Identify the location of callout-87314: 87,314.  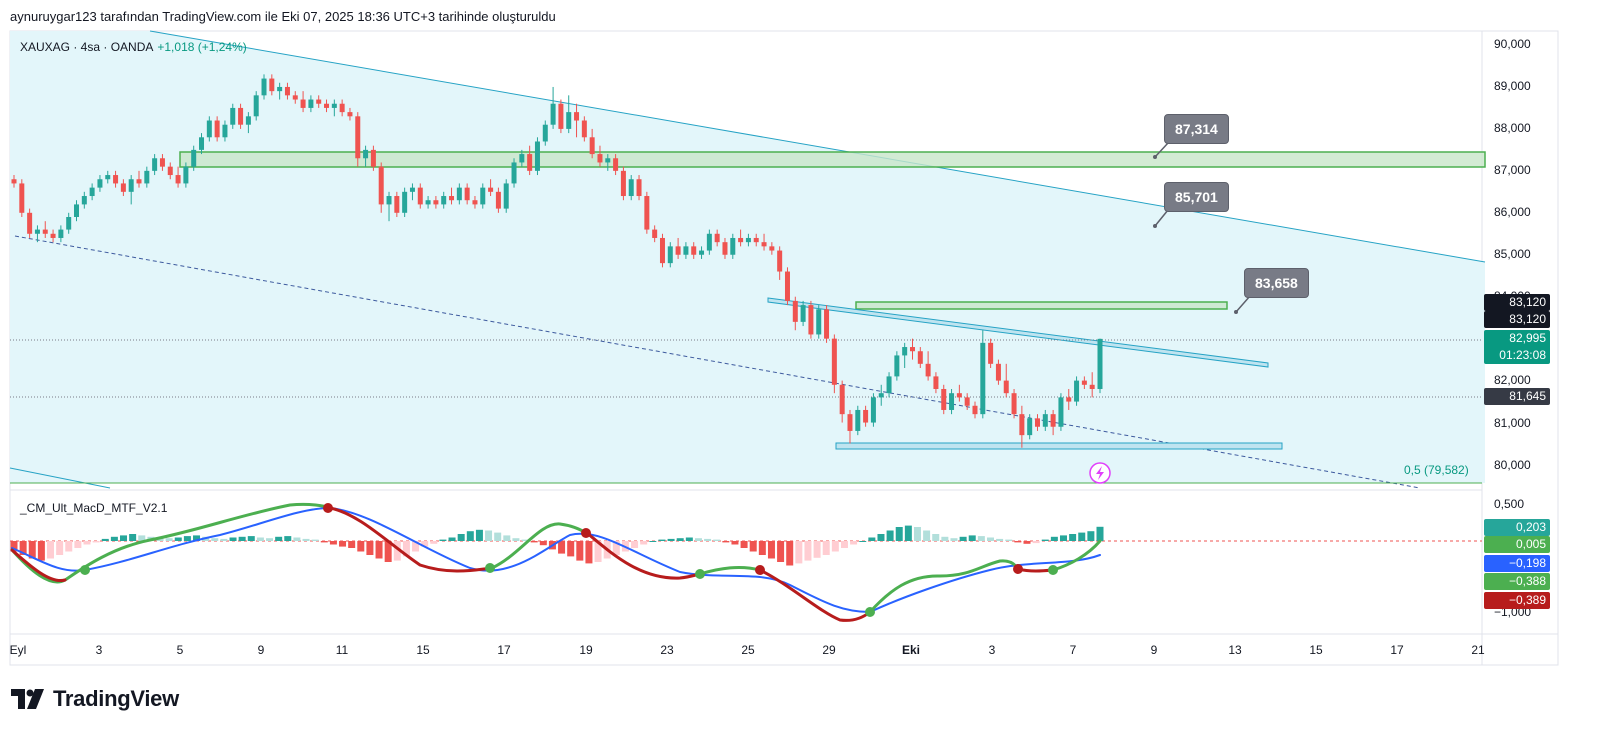
(1196, 129).